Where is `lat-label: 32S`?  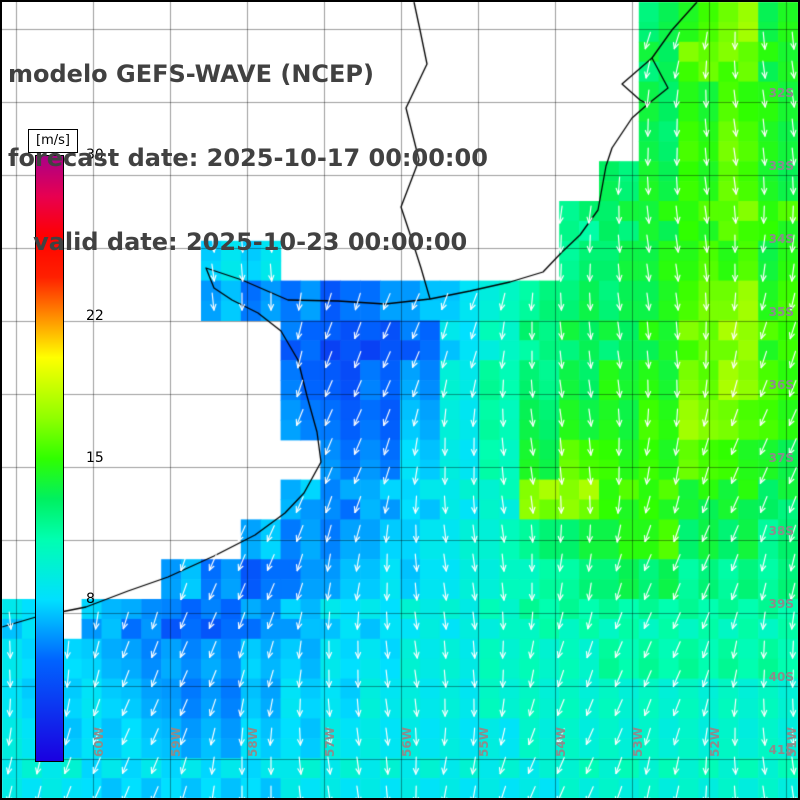
lat-label: 32S is located at coordinates (781, 93).